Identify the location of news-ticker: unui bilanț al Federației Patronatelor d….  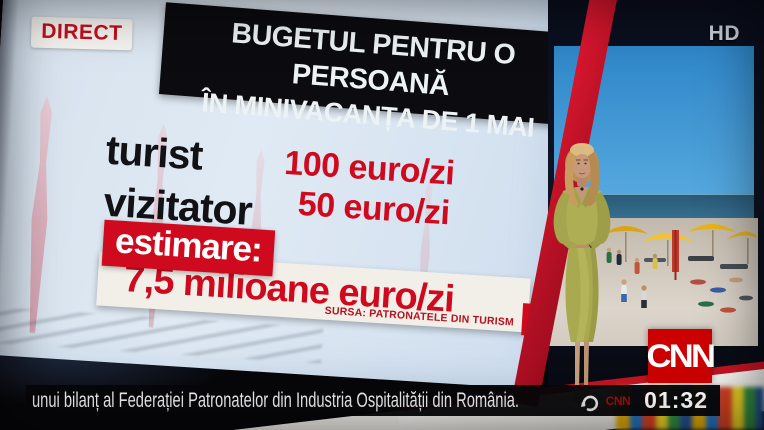
(373, 400).